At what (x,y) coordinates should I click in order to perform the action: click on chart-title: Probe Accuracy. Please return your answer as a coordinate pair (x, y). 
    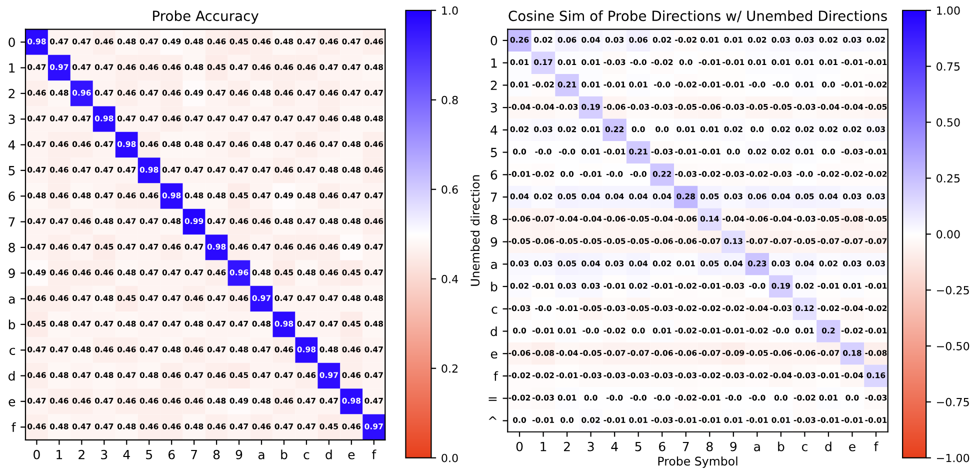
    Looking at the image, I should click on (205, 17).